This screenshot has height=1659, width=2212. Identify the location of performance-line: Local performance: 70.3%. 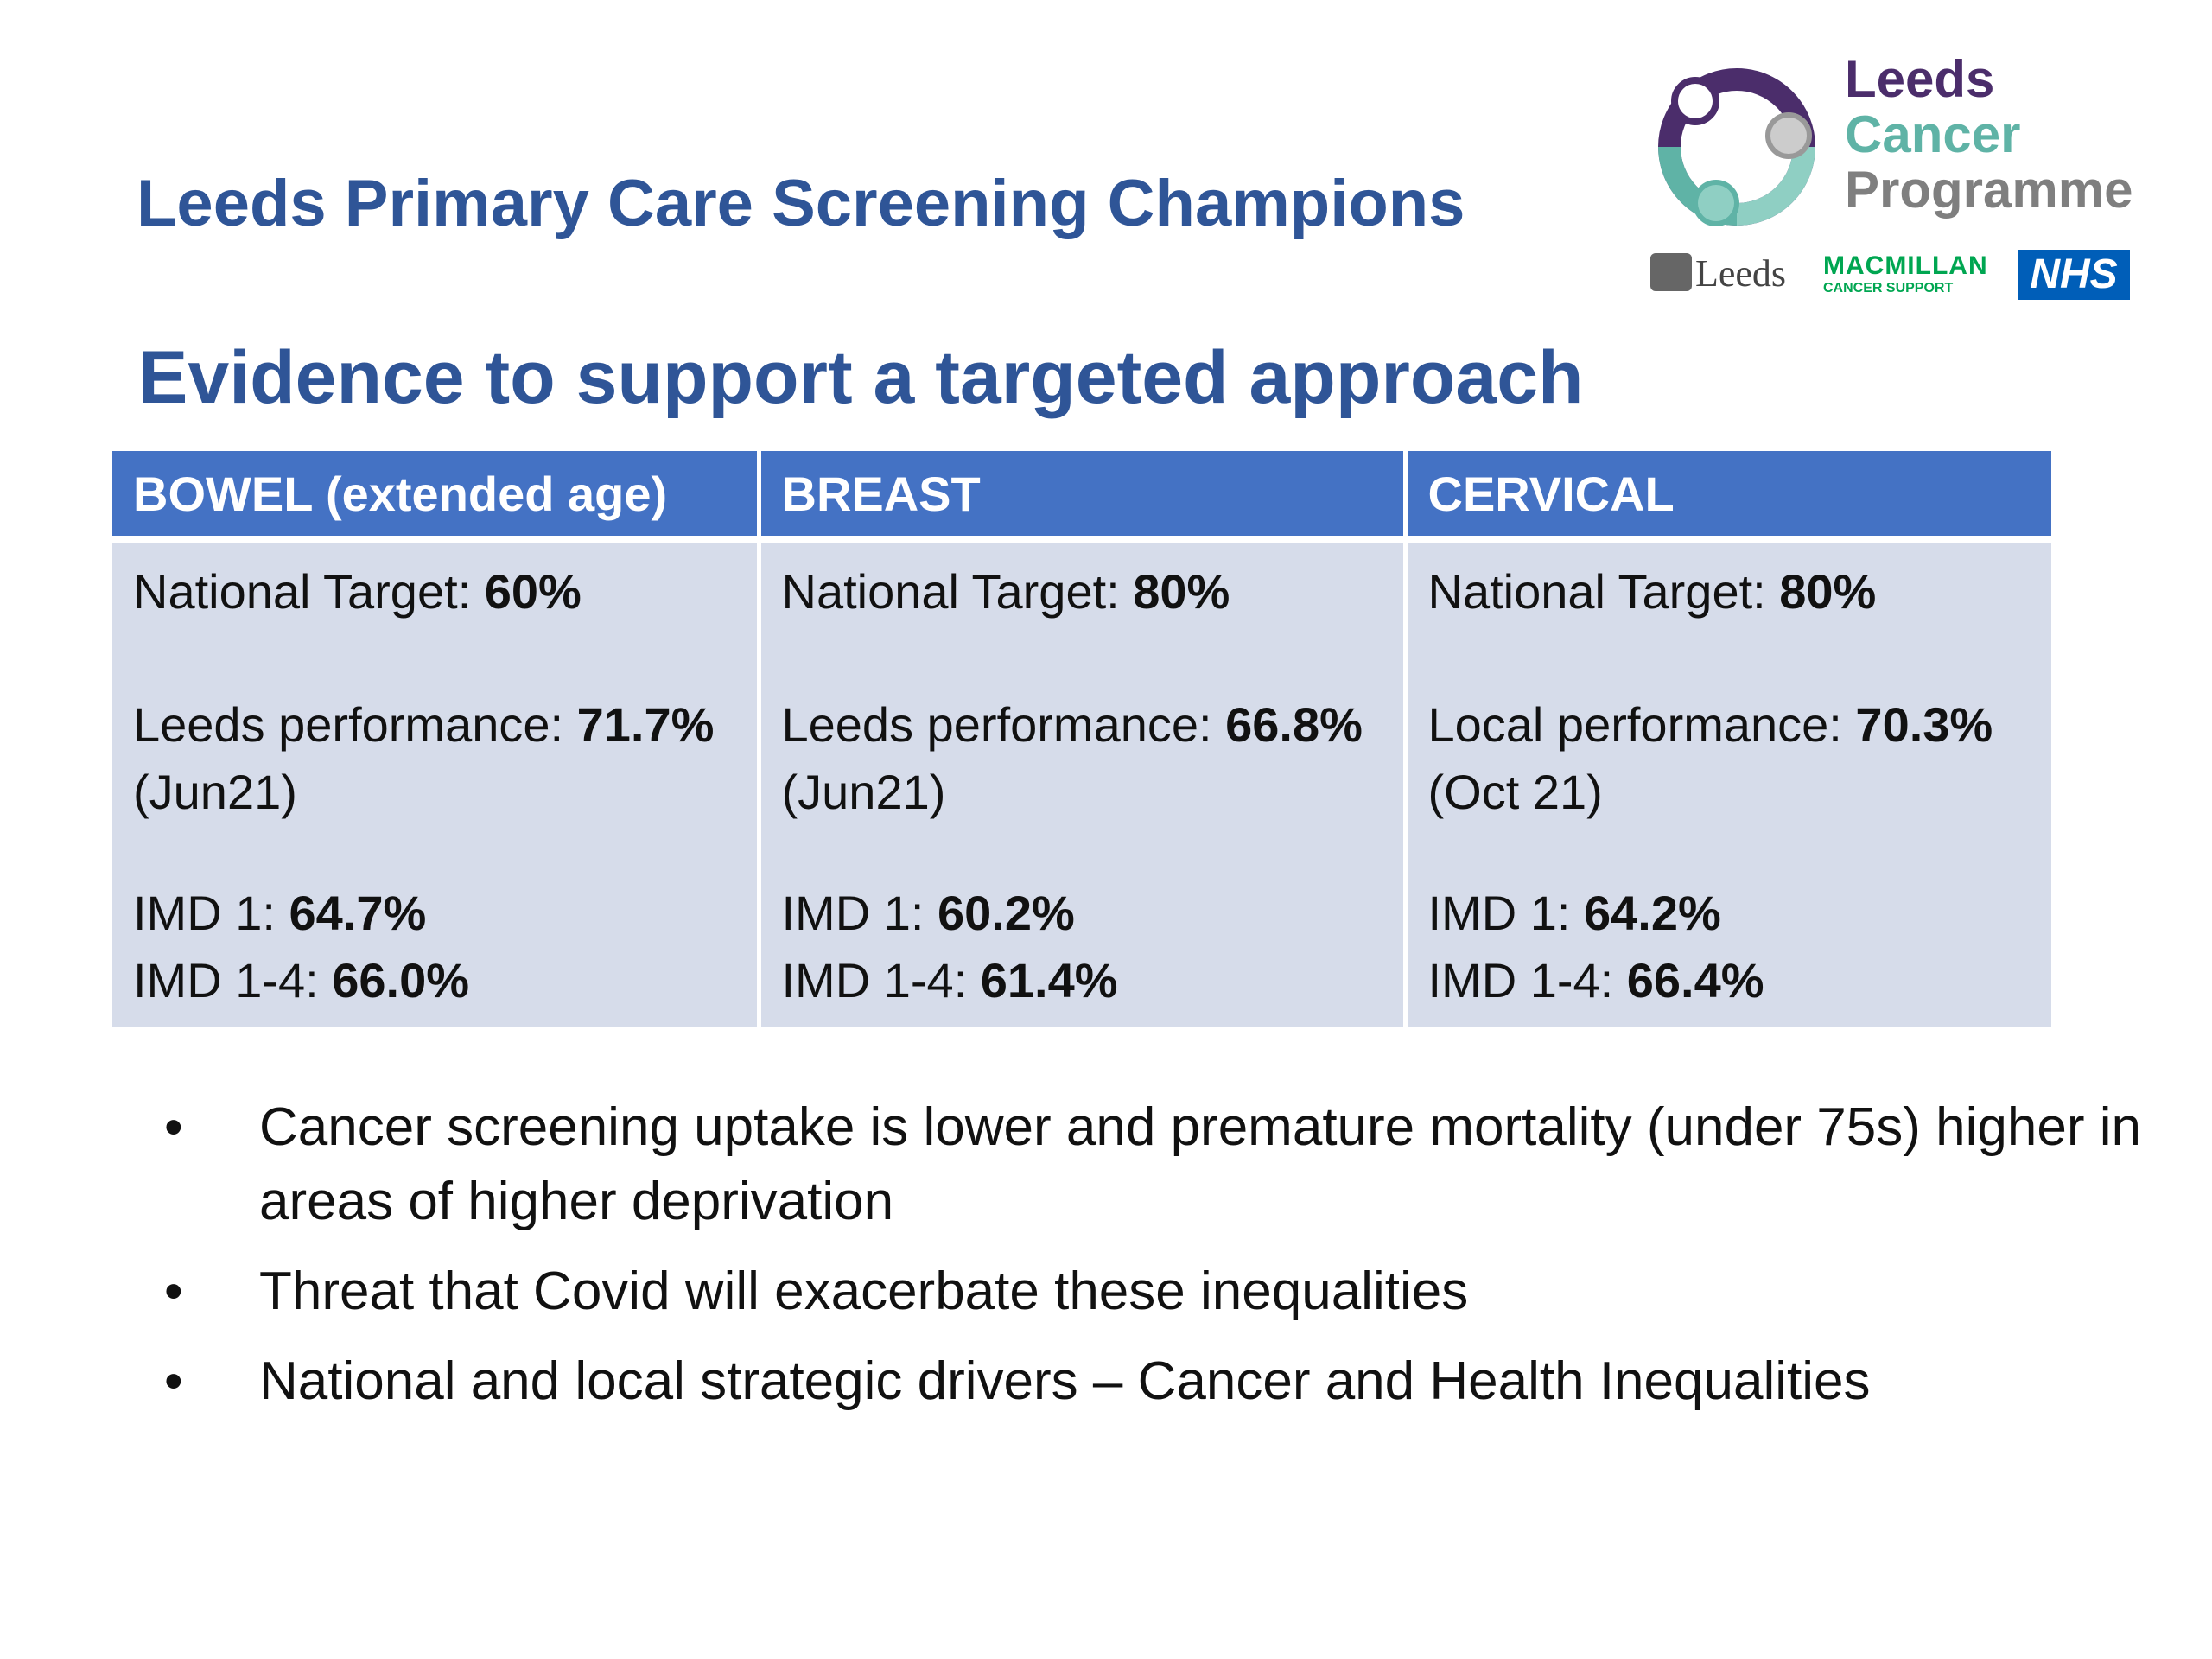
(1729, 725).